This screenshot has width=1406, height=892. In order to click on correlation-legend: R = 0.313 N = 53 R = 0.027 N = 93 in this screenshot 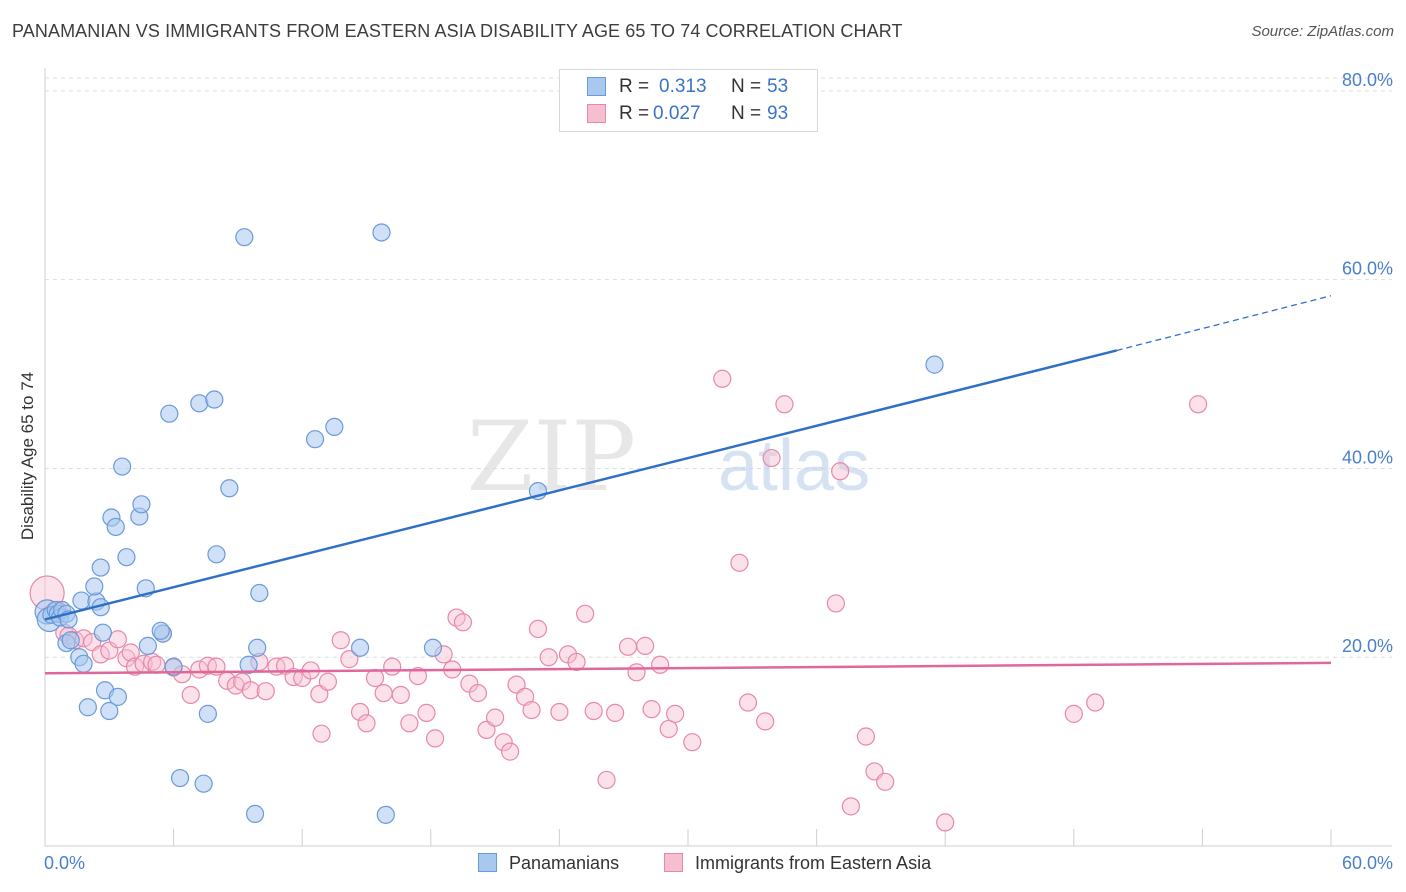, I will do `click(688, 100)`.